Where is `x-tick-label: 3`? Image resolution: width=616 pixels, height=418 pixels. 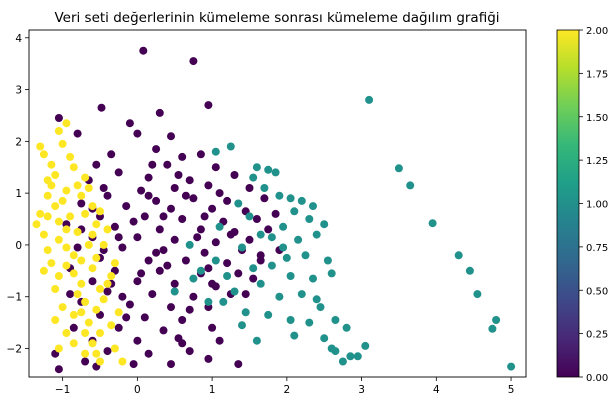 x-tick-label: 3 is located at coordinates (361, 390).